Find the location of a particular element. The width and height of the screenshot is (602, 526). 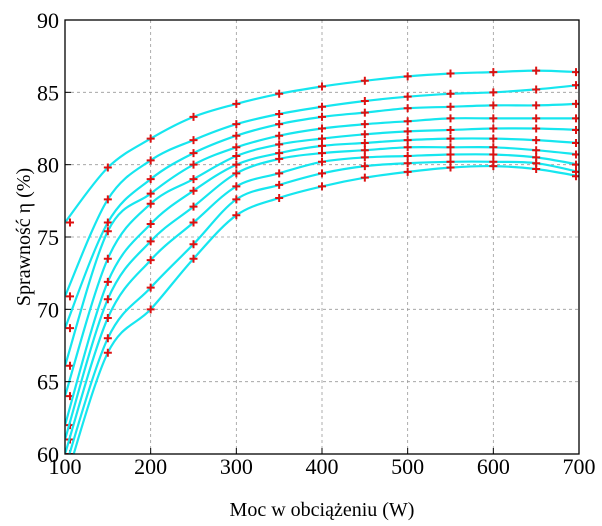

y-tick-label: 80 is located at coordinates (48, 165).